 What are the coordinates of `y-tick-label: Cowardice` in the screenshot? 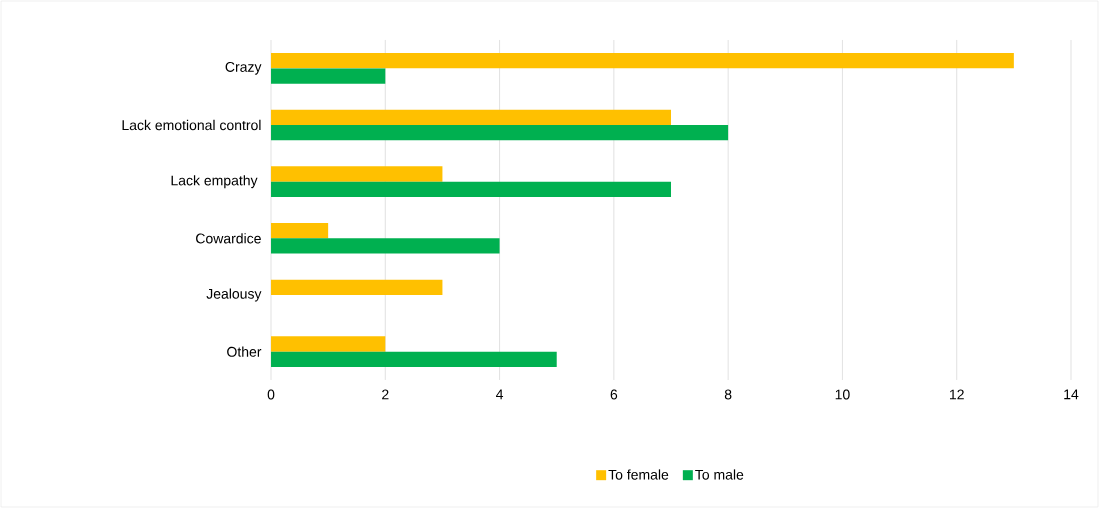 It's located at (228, 238).